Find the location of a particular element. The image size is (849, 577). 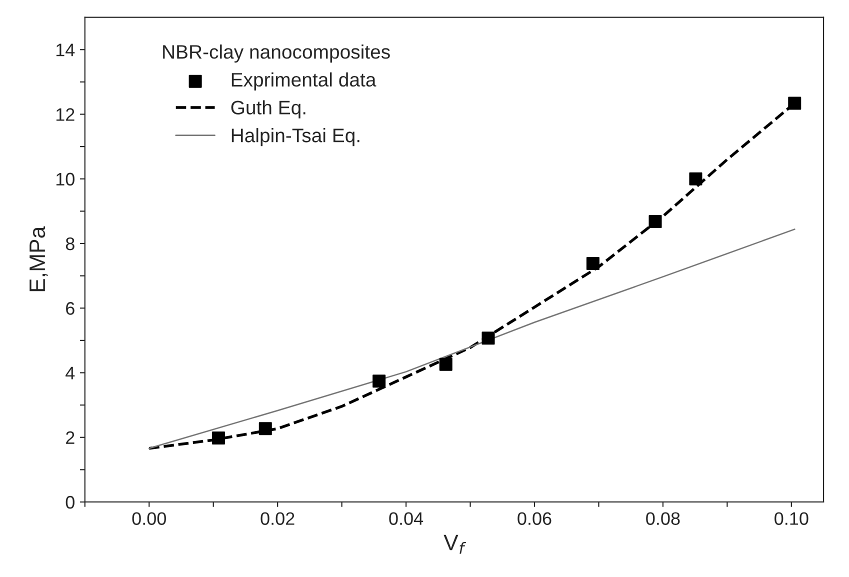

y-tick-label: 2 is located at coordinates (70, 437).